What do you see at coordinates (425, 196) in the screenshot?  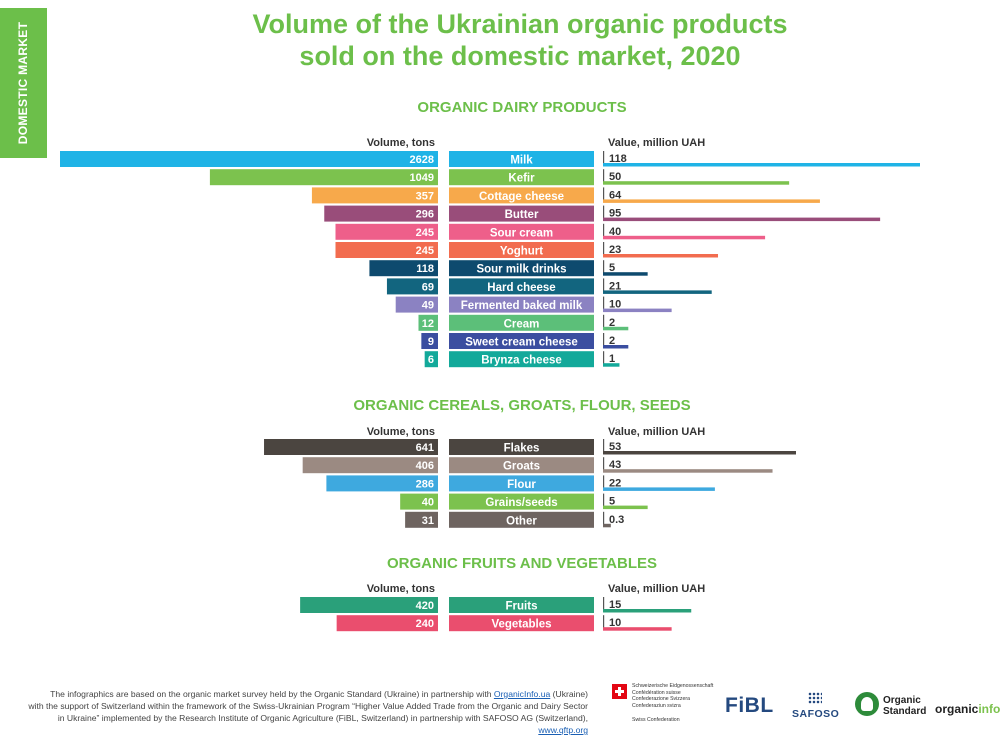 I see `volume-label: 357` at bounding box center [425, 196].